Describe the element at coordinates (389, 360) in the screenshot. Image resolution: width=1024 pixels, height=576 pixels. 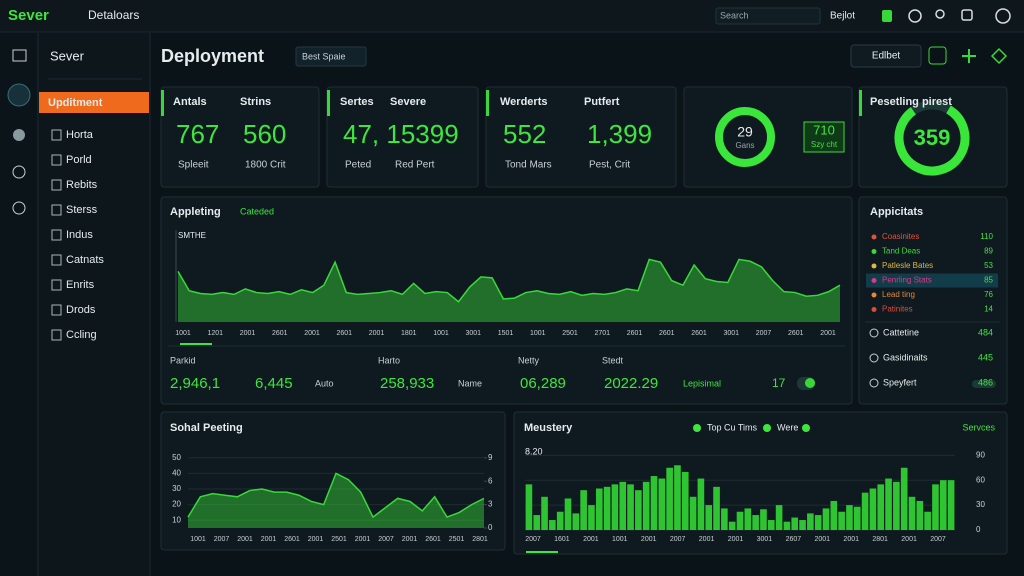
I see `stat-label: Harto` at that location.